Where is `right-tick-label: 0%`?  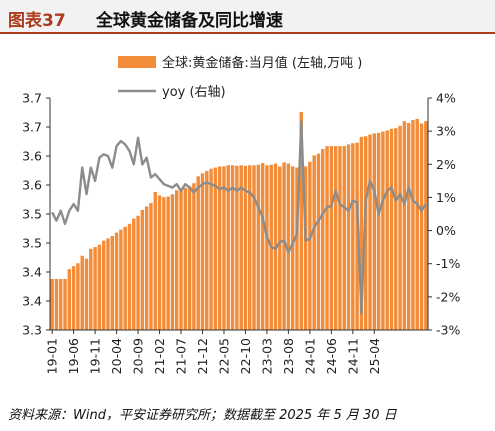 right-tick-label: 0% is located at coordinates (446, 230).